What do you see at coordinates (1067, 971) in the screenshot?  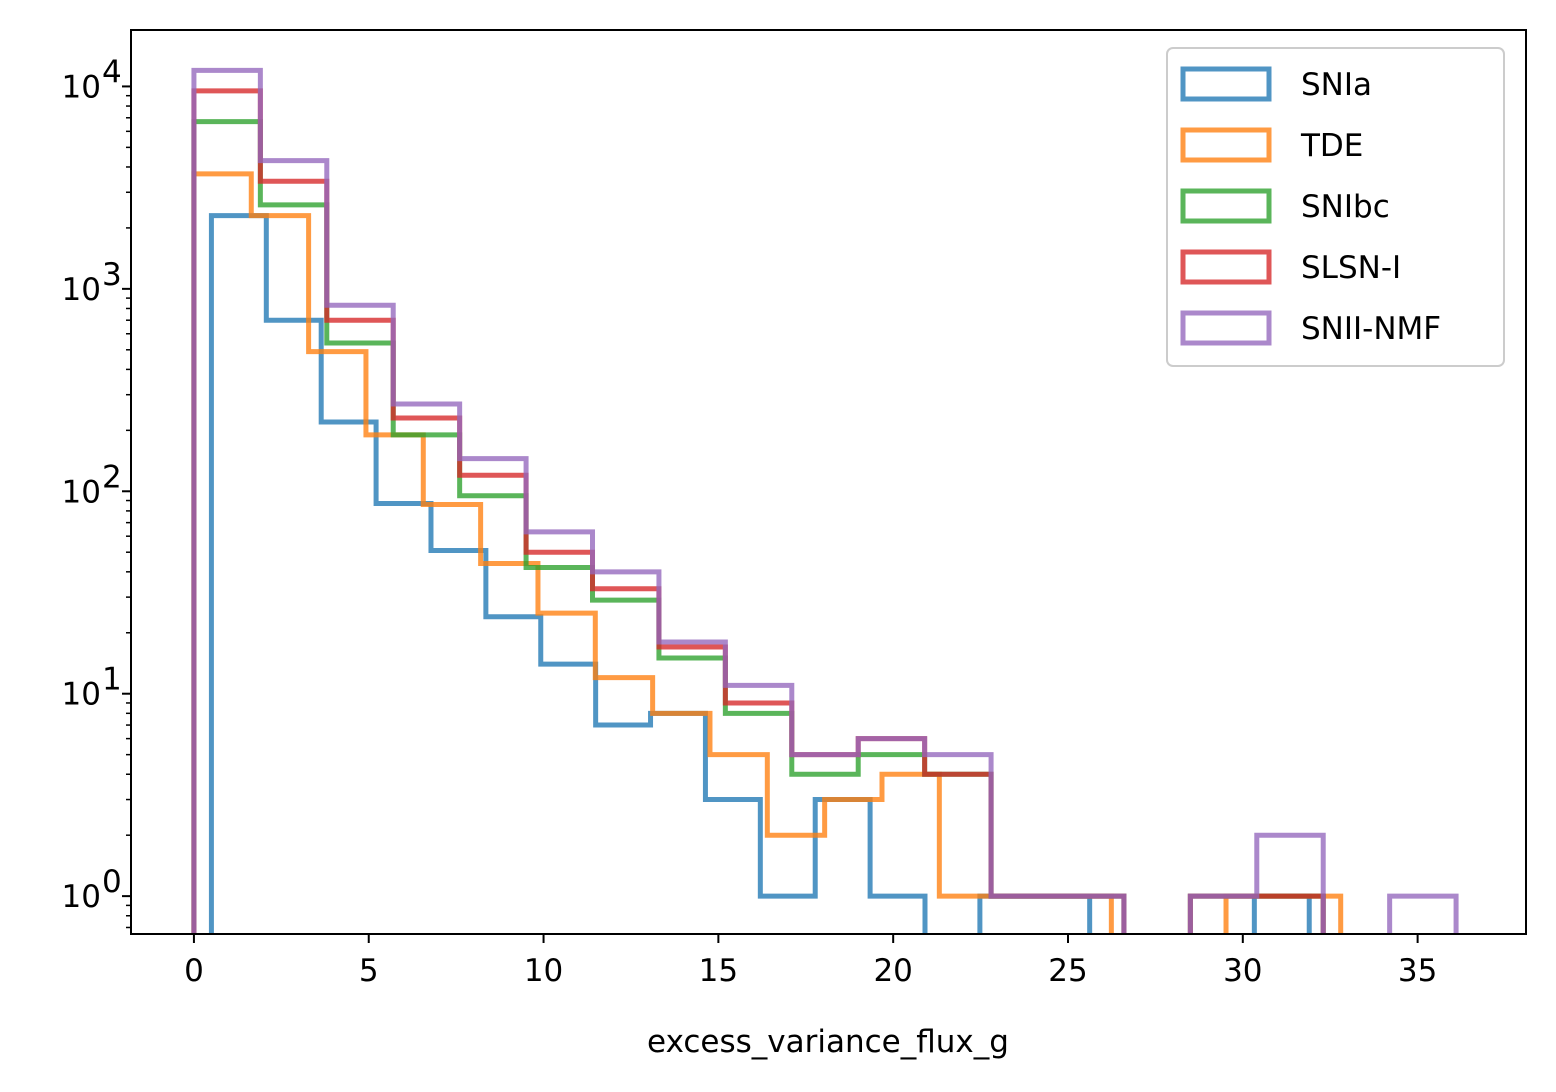 I see `x-tick-label: 25` at bounding box center [1067, 971].